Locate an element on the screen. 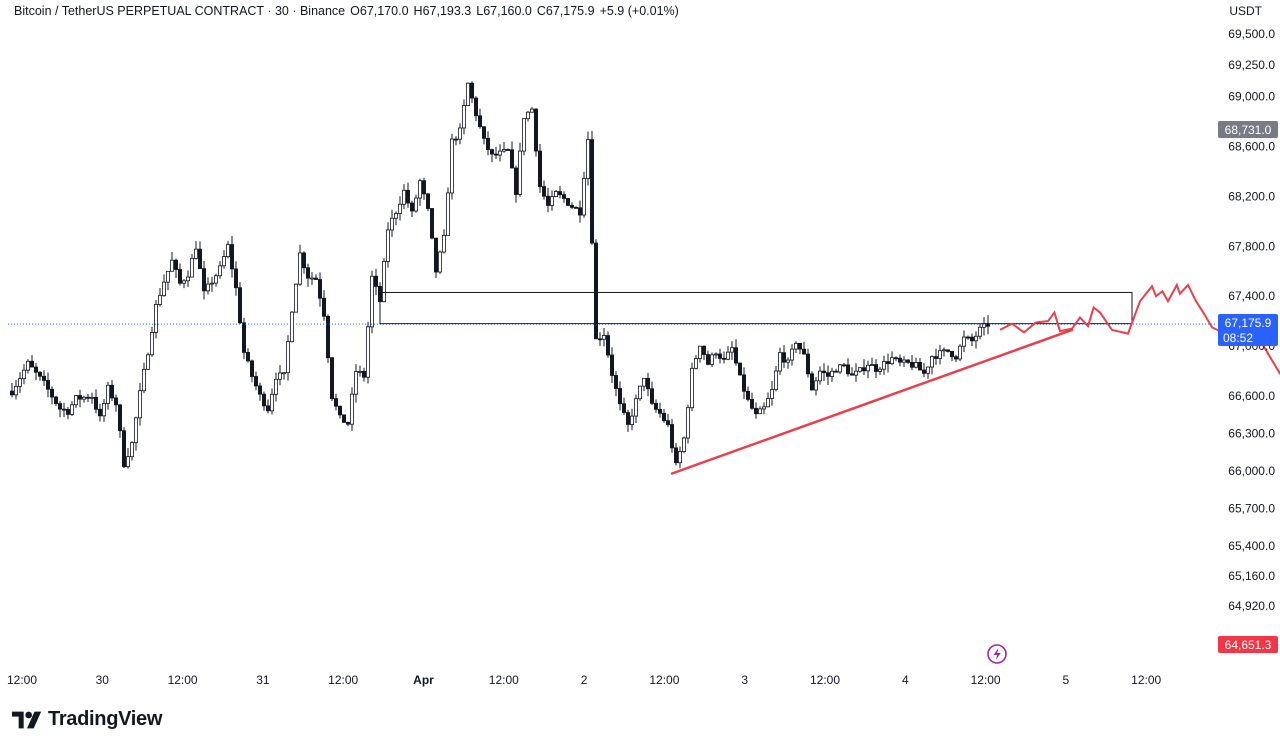 This screenshot has width=1280, height=750. ascending-trendline is located at coordinates (872, 401).